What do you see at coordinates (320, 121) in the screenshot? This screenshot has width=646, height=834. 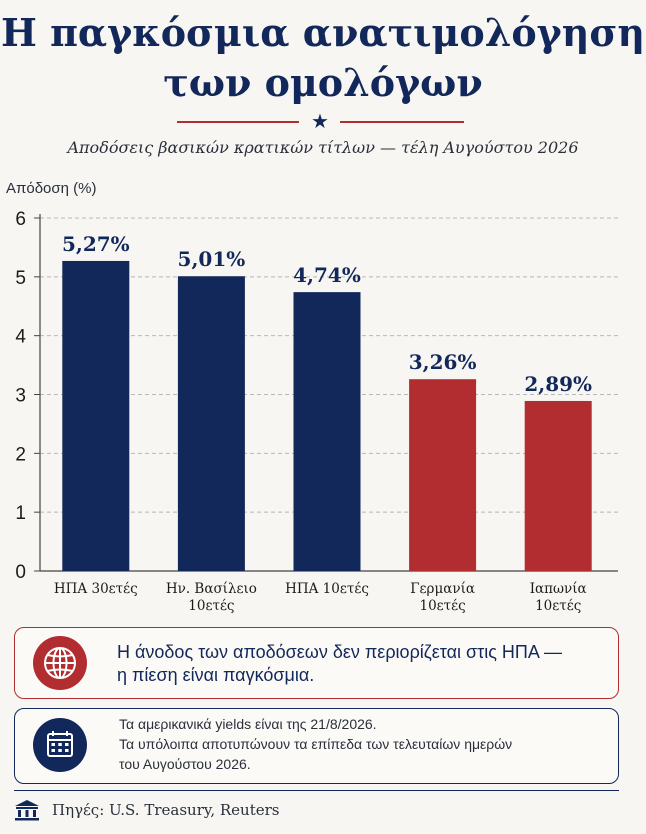 I see `star-icon: ★` at bounding box center [320, 121].